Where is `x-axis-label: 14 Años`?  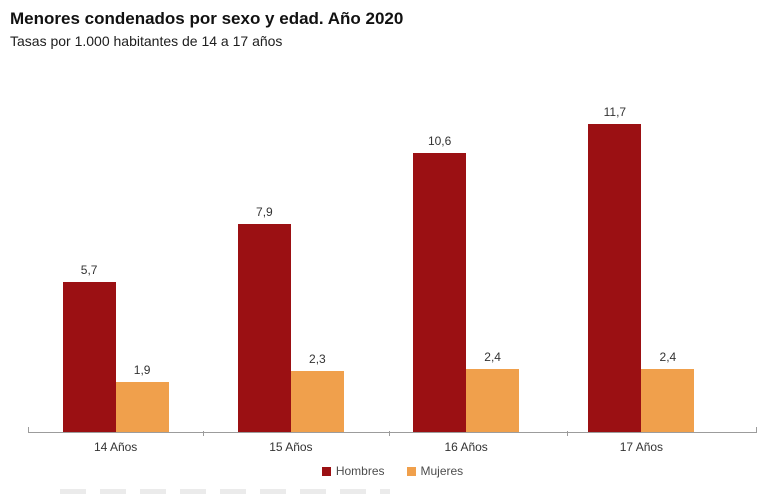
x-axis-label: 14 Años is located at coordinates (115, 447).